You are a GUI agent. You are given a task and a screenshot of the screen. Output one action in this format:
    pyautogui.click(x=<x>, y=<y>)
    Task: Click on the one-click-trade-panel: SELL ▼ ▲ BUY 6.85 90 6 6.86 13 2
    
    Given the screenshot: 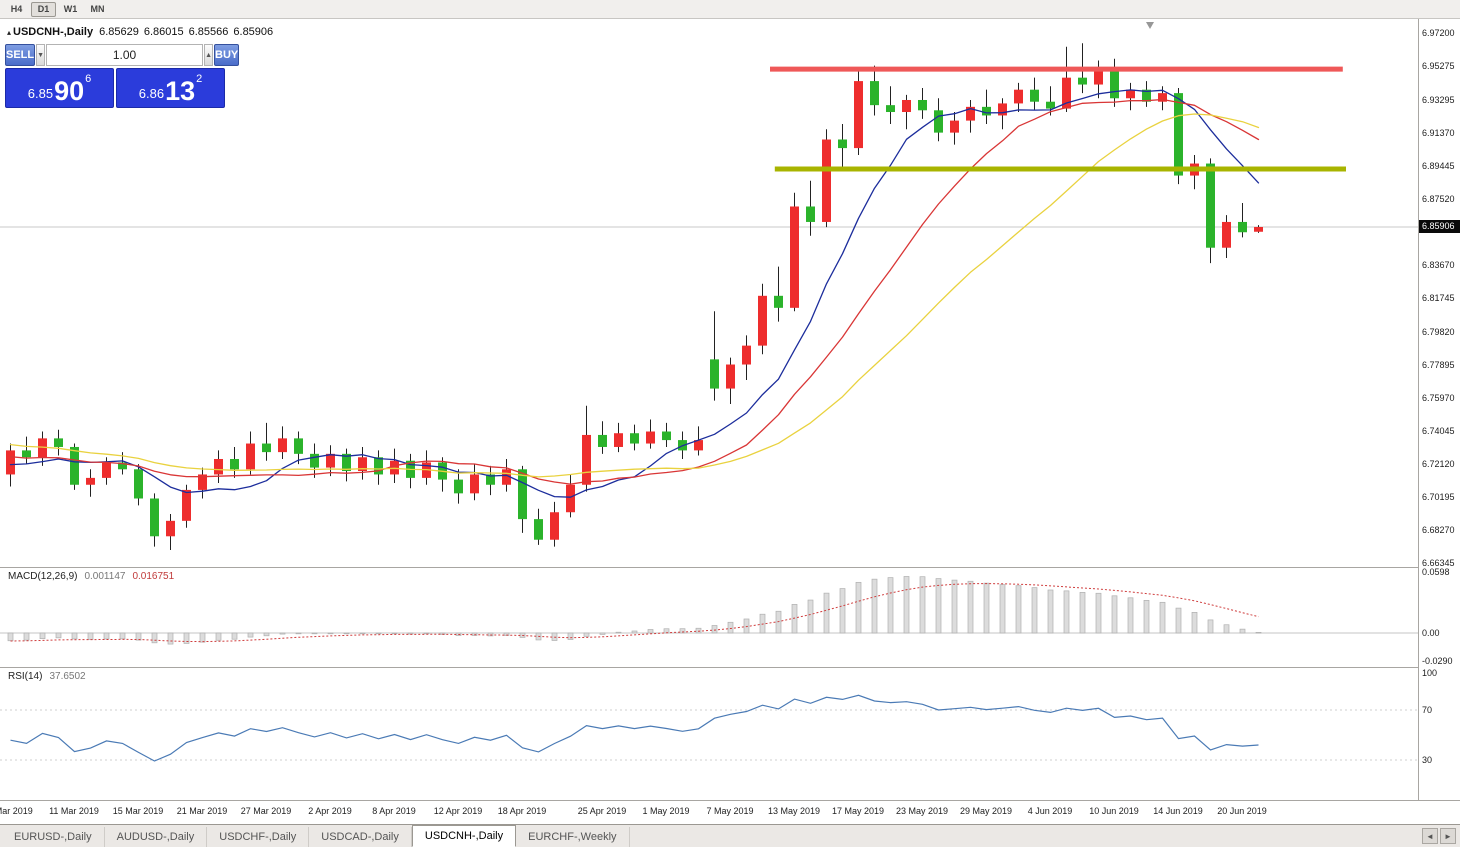 What is the action you would take?
    pyautogui.click(x=122, y=76)
    